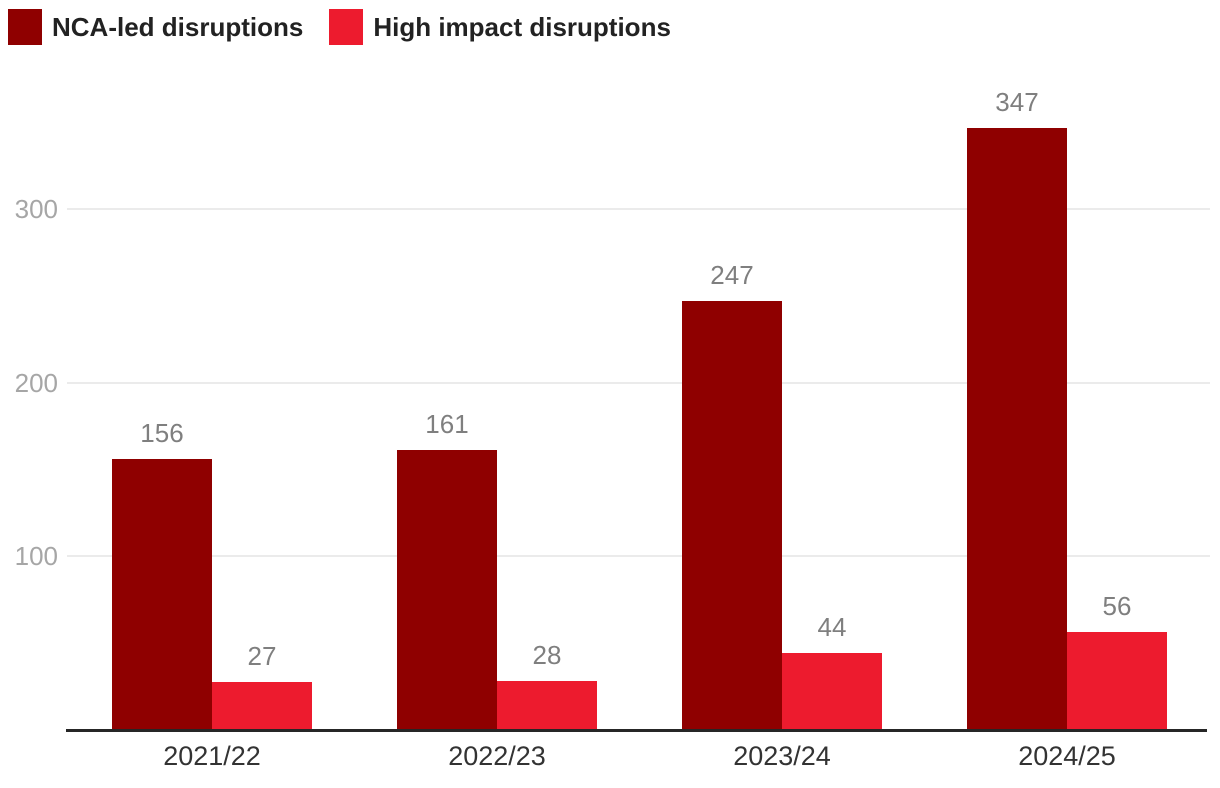 This screenshot has height=788, width=1220. What do you see at coordinates (178, 26) in the screenshot?
I see `legend-label-nca-led: NCA-led disruptions` at bounding box center [178, 26].